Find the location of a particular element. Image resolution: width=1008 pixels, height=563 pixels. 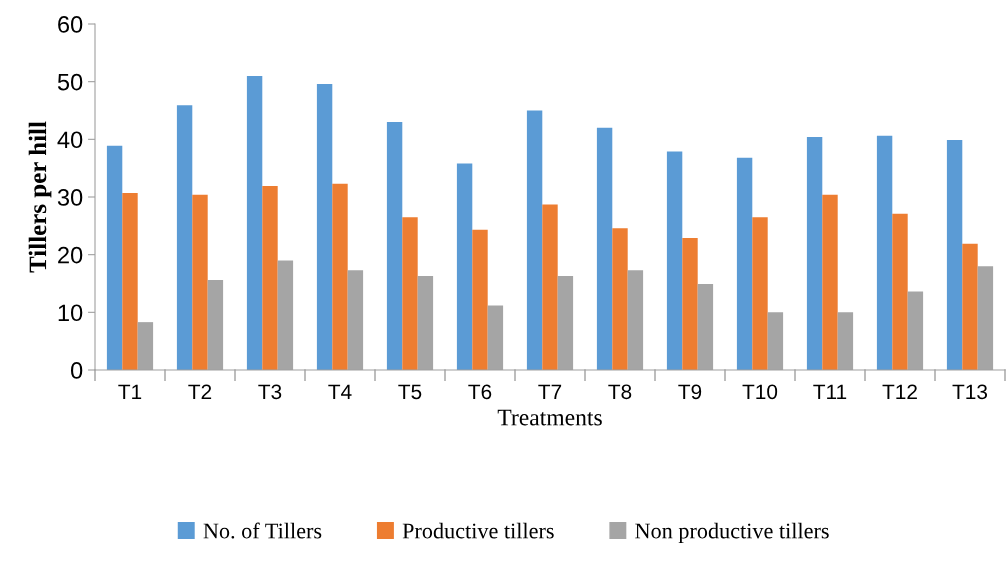

x-tick-label: T3 is located at coordinates (270, 392).